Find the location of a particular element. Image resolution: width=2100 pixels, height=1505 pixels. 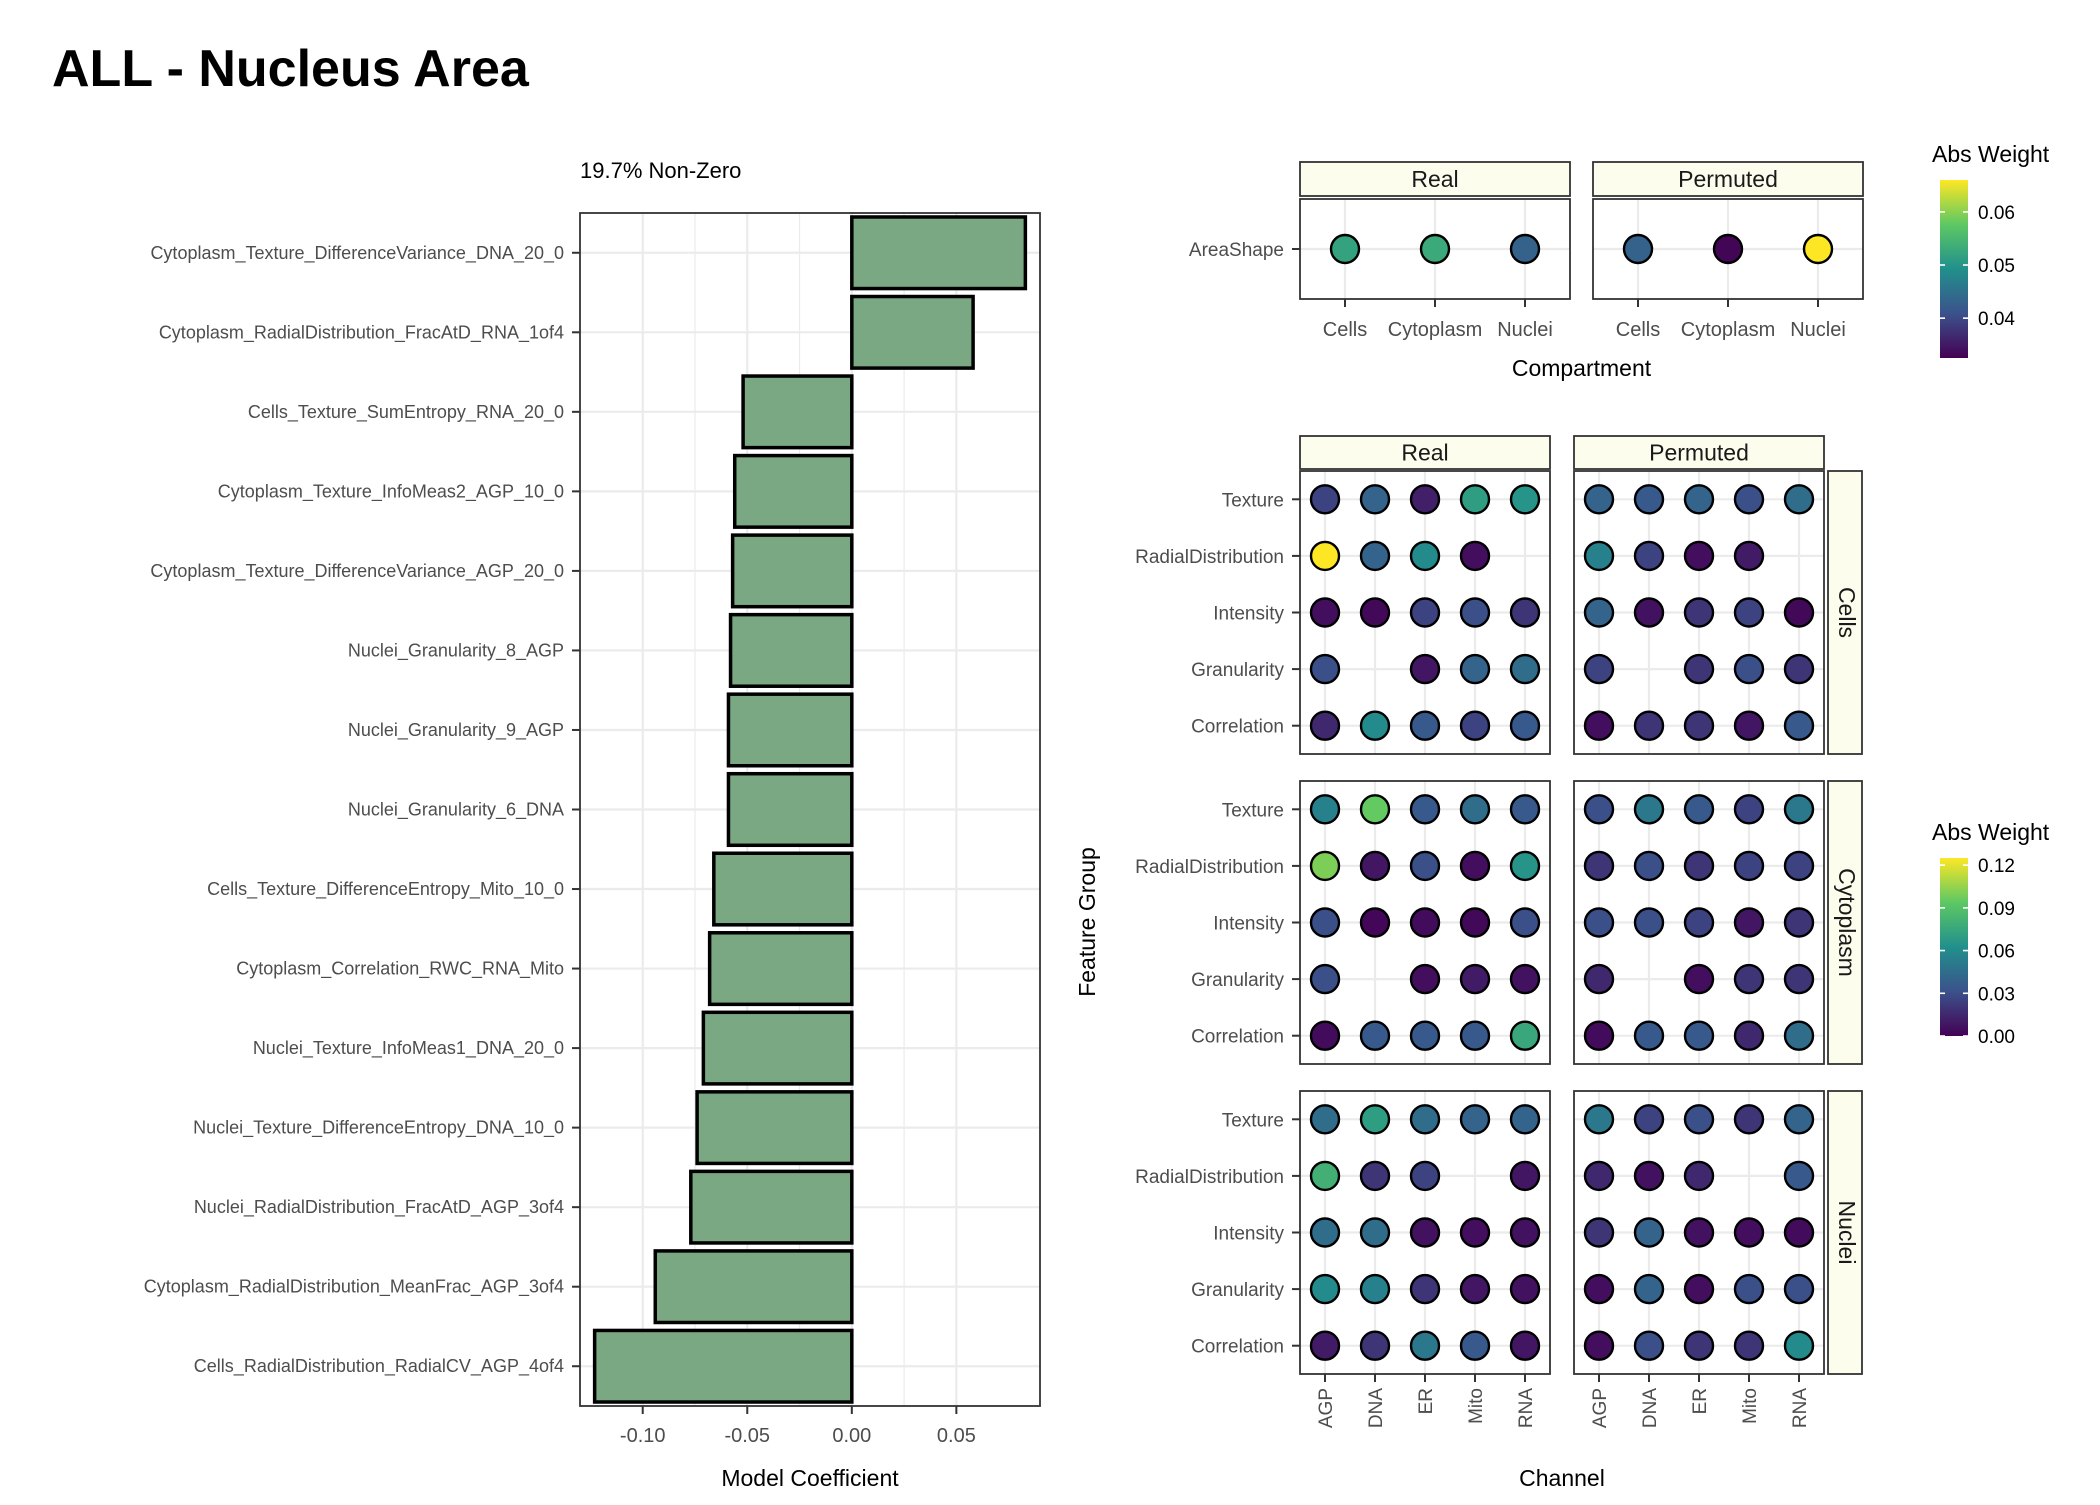

facet-strip-label: Cells is located at coordinates (1847, 612).